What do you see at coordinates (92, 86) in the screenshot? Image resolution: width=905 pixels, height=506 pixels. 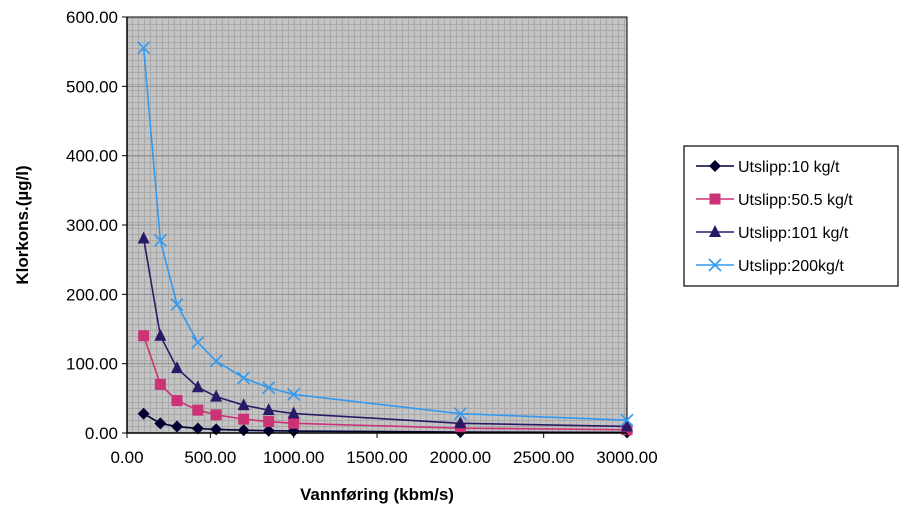 I see `y-tick-label: 500.00` at bounding box center [92, 86].